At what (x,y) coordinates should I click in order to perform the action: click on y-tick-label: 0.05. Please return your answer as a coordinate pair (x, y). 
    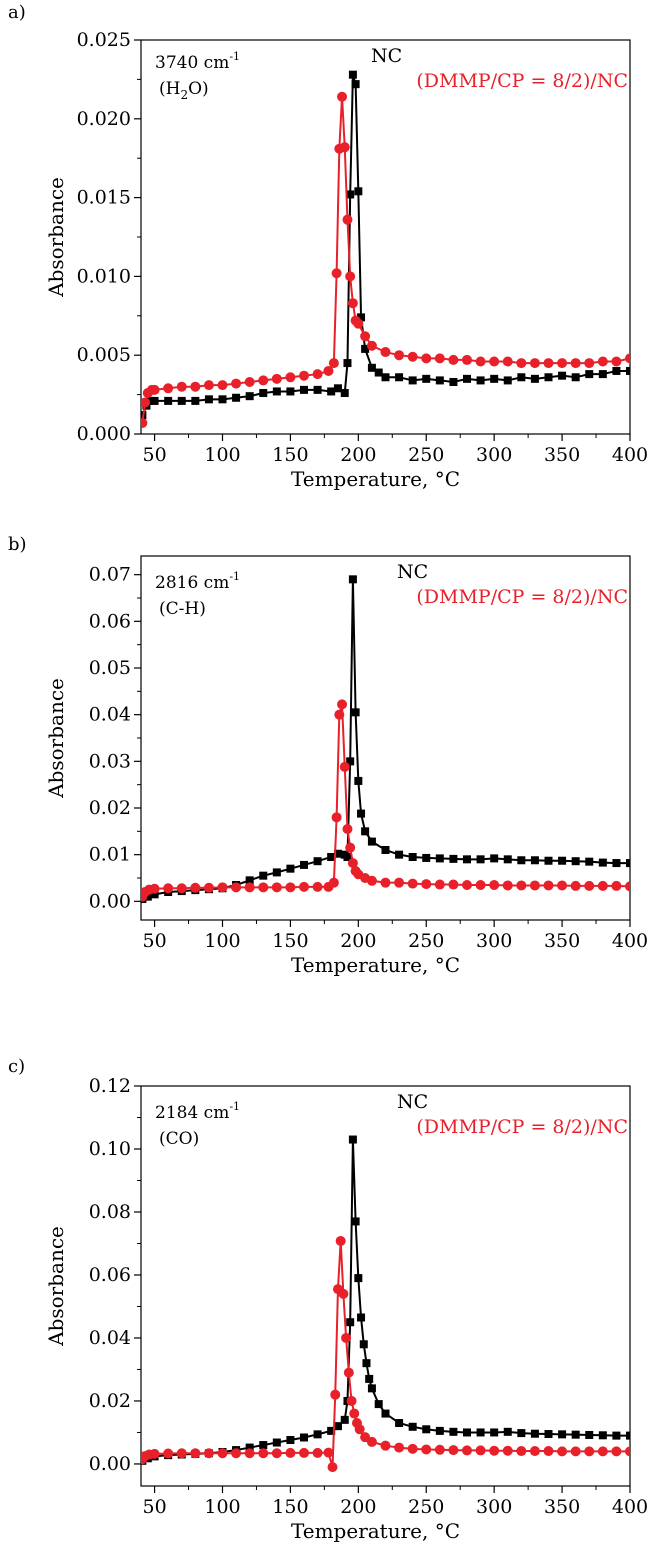
    Looking at the image, I should click on (110, 668).